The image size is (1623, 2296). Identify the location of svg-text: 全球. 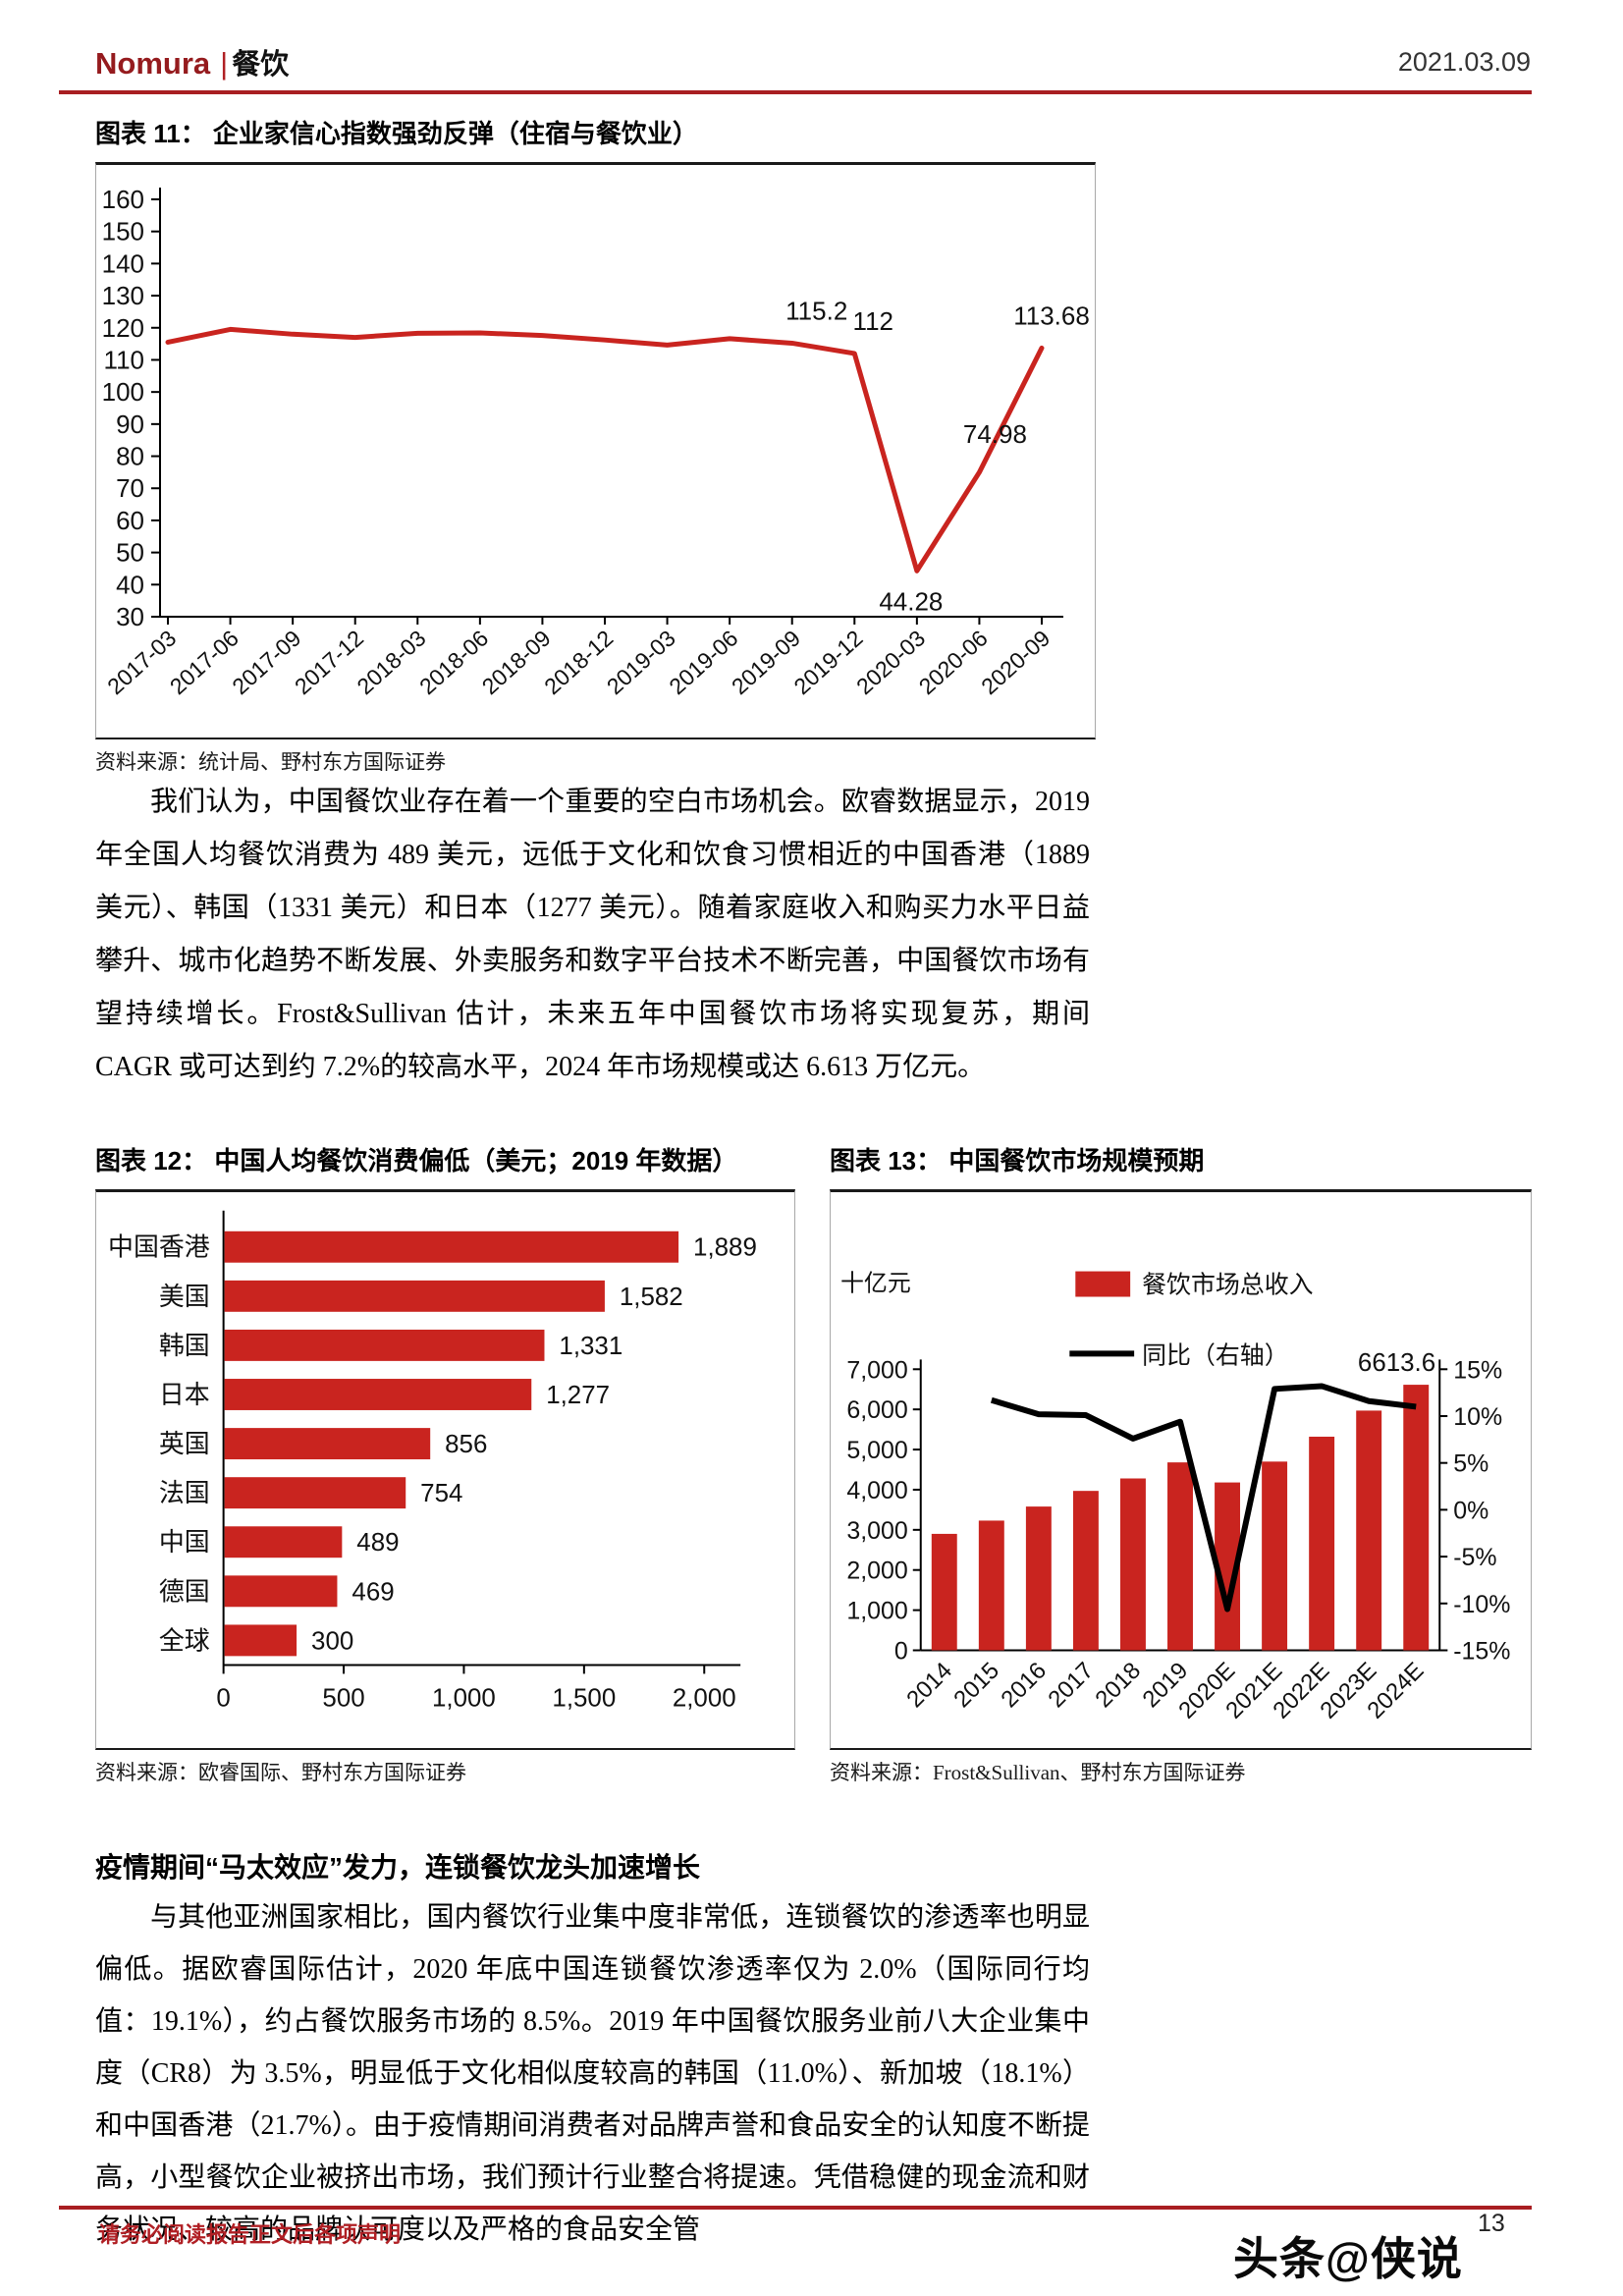
(184, 1640).